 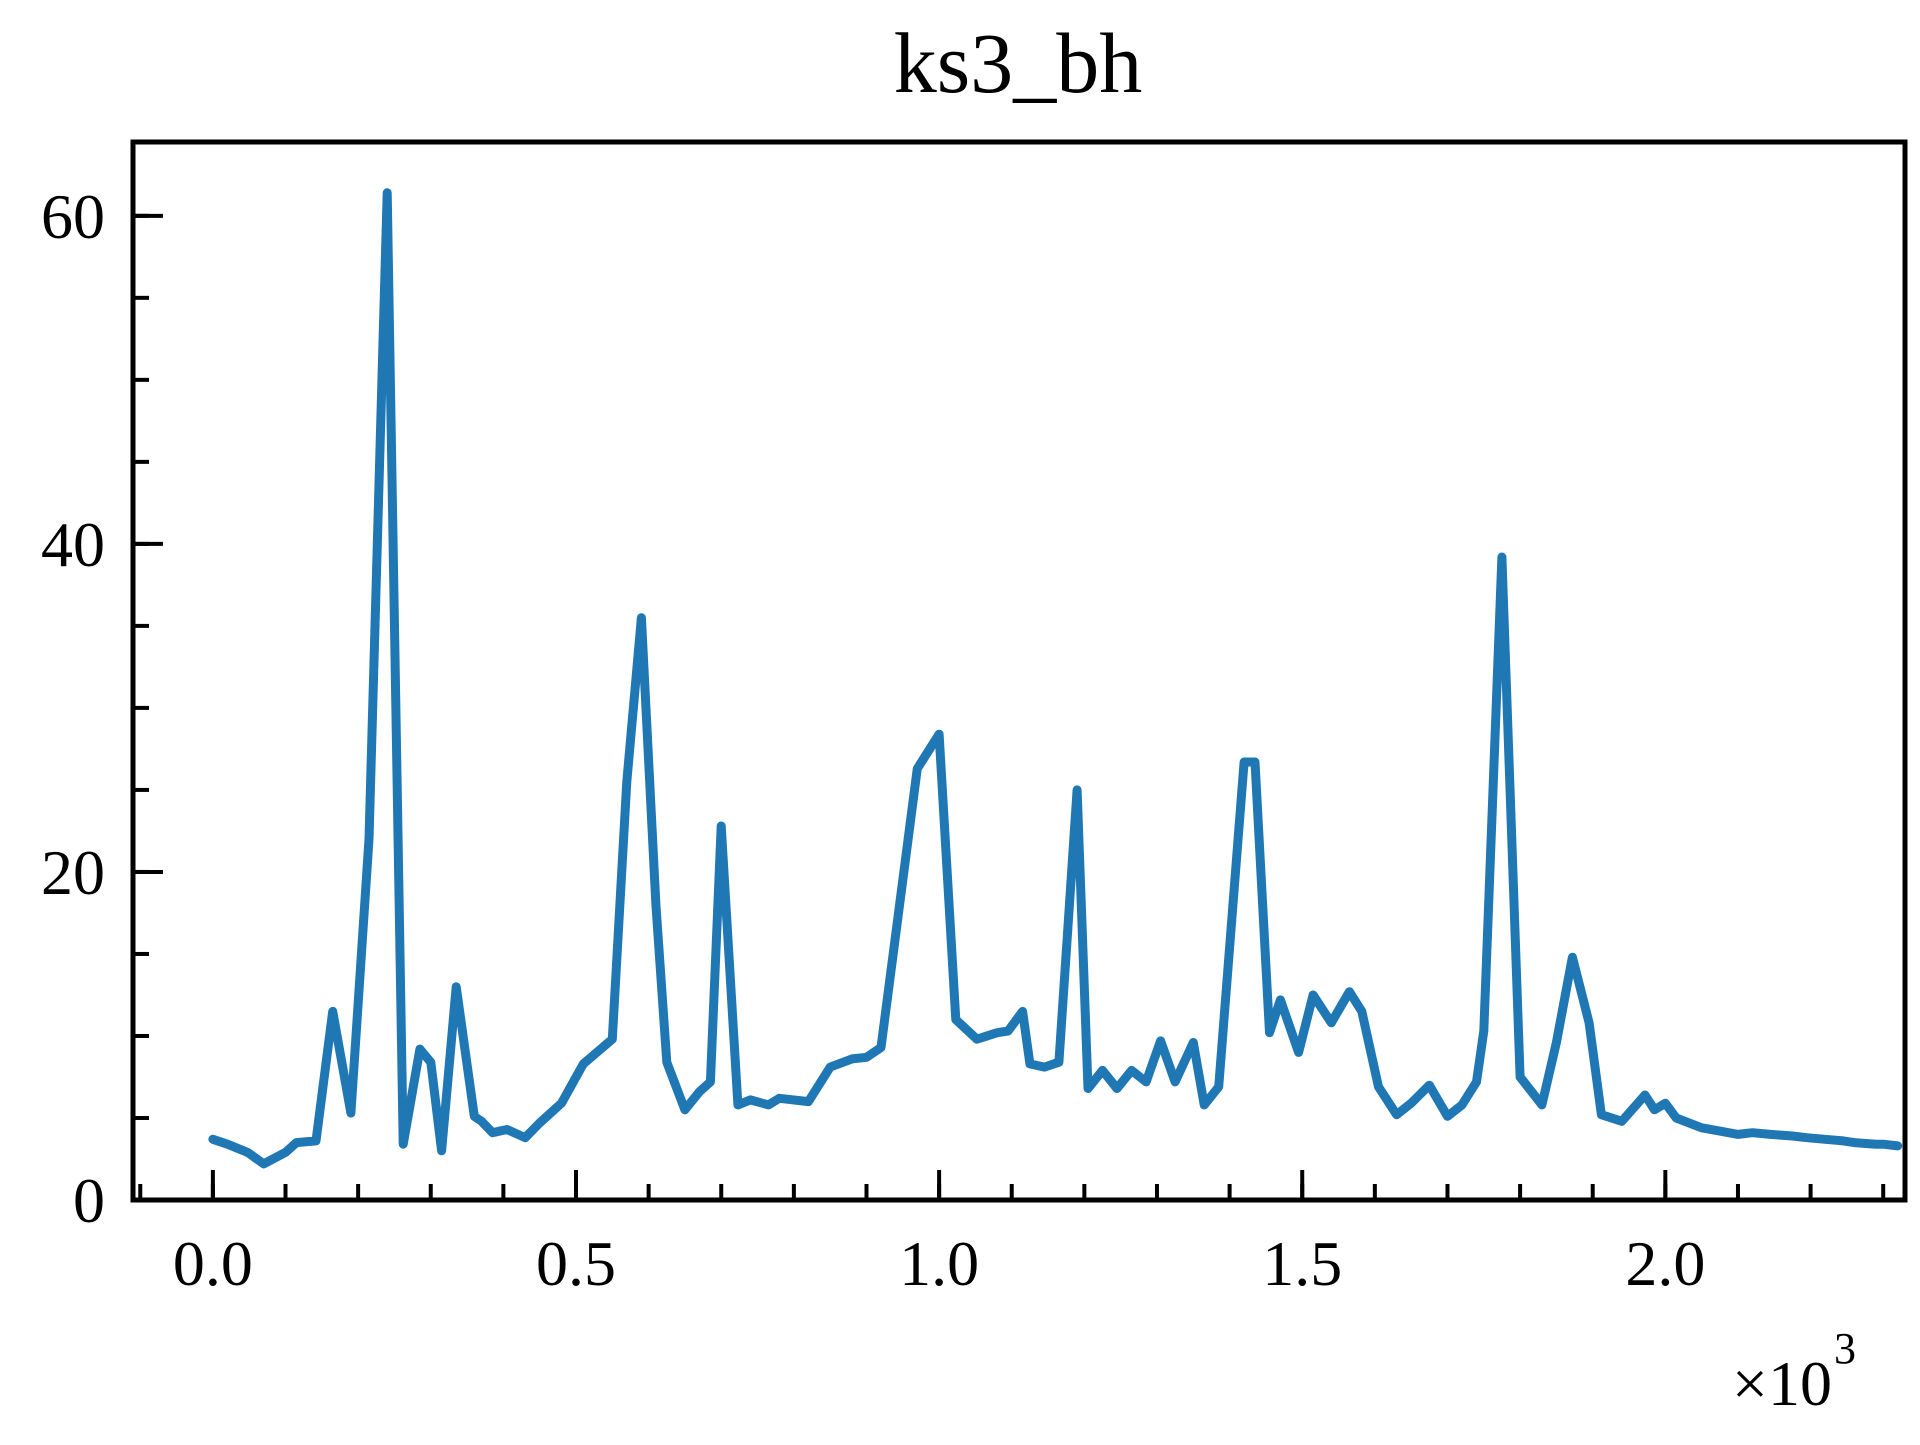 What do you see at coordinates (1018, 63) in the screenshot?
I see `chart-title: ks3_bh` at bounding box center [1018, 63].